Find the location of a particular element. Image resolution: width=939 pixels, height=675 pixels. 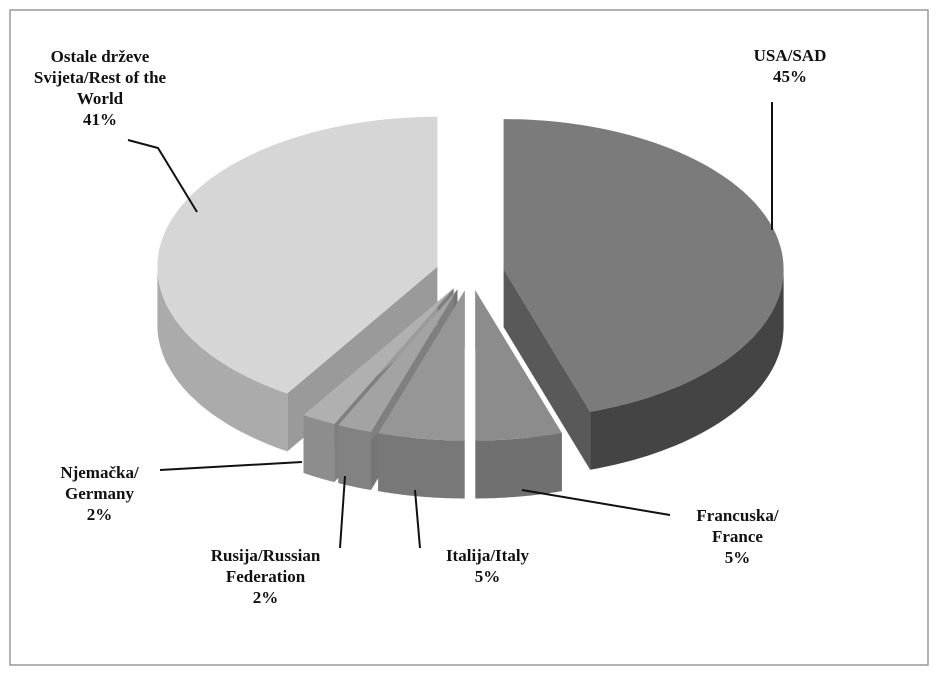

slice-label: USA/SAD 45% is located at coordinates (790, 66).